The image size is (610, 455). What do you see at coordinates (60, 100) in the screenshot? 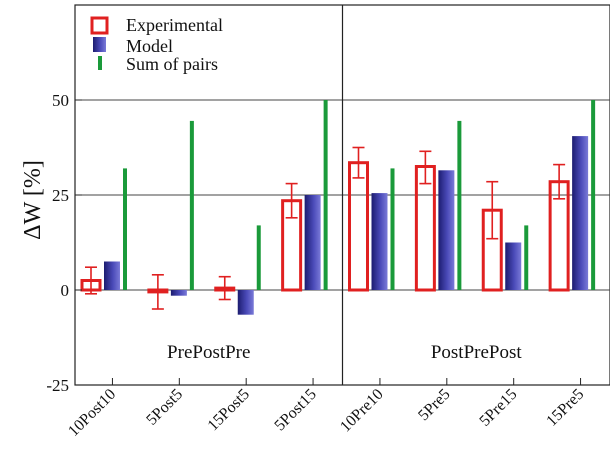
I see `y-tick-label: 50` at bounding box center [60, 100].